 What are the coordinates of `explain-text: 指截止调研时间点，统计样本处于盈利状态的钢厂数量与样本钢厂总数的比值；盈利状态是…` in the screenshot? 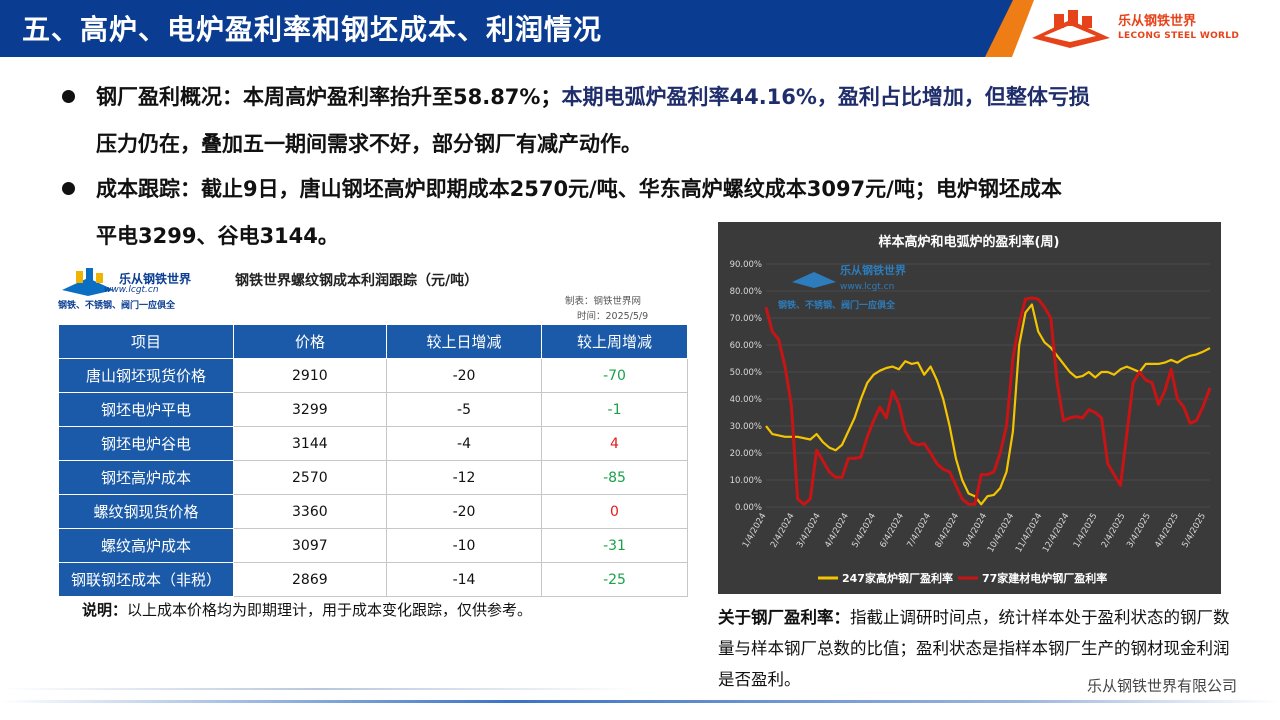 It's located at (974, 648).